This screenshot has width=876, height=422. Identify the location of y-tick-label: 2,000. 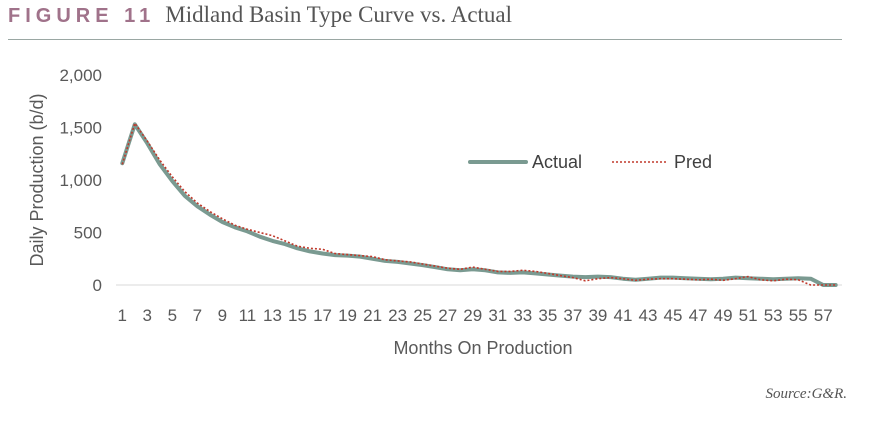
(80, 75).